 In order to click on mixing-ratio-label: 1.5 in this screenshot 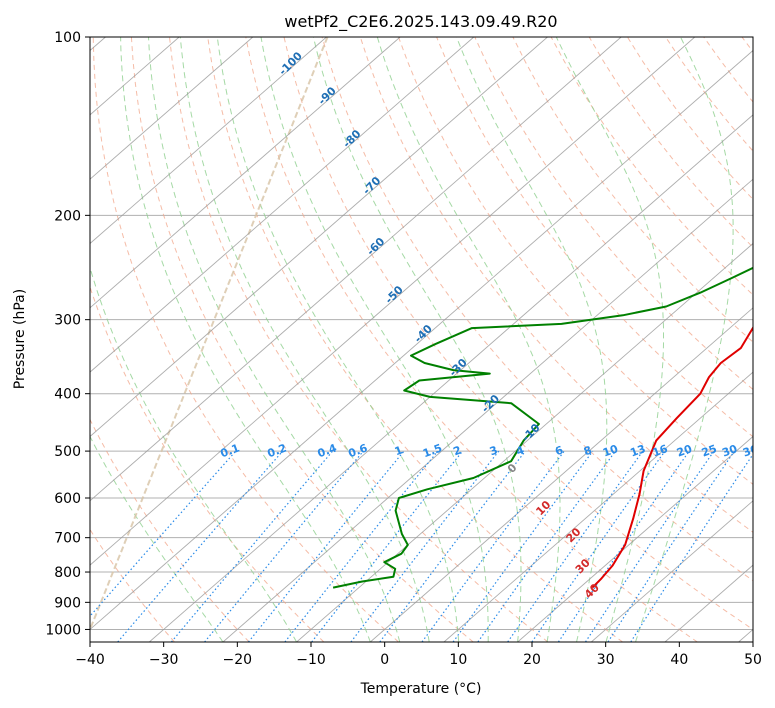, I will do `click(432, 450)`.